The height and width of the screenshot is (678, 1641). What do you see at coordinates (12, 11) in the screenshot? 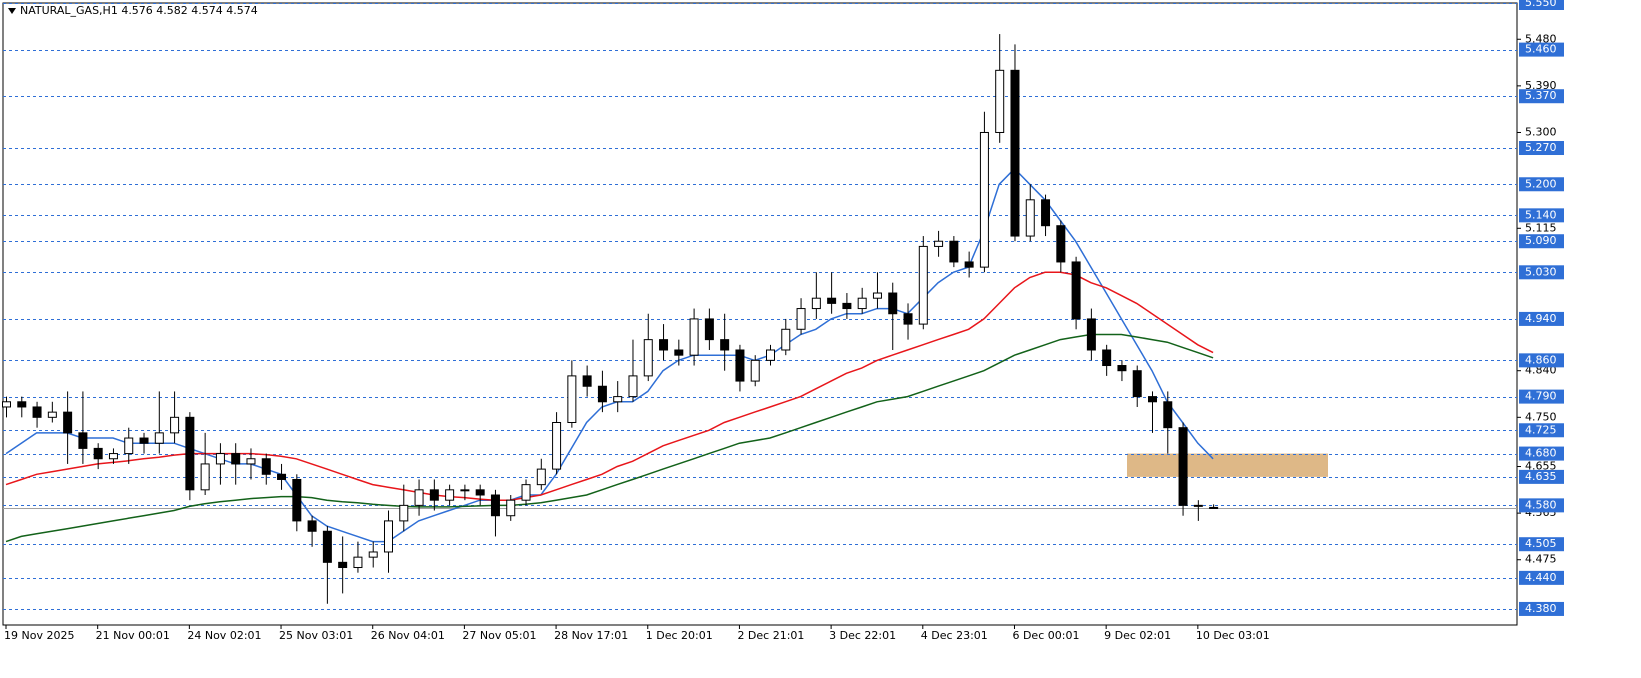
I see `menu-triangle` at bounding box center [12, 11].